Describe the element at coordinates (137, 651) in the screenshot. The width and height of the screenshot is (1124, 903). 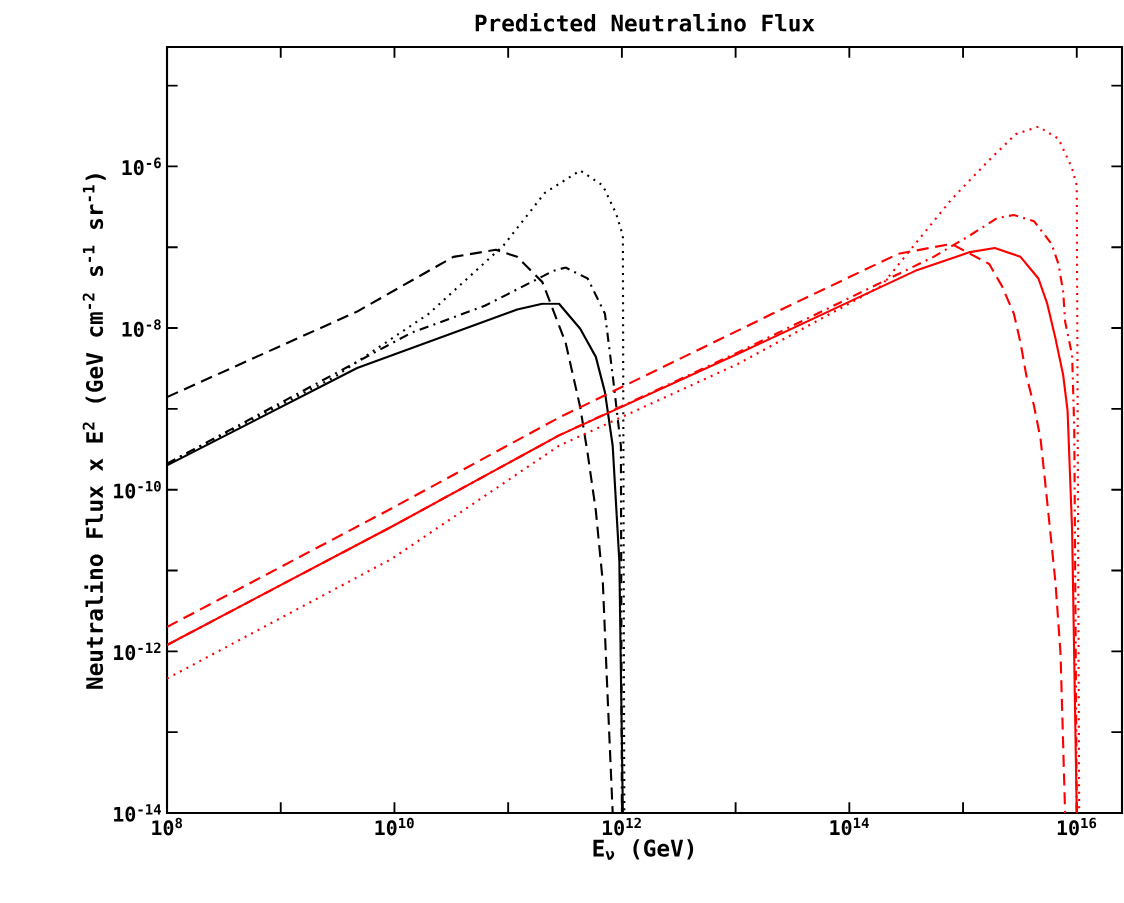
I see `y-tick-label: 10$^{-12}$` at that location.